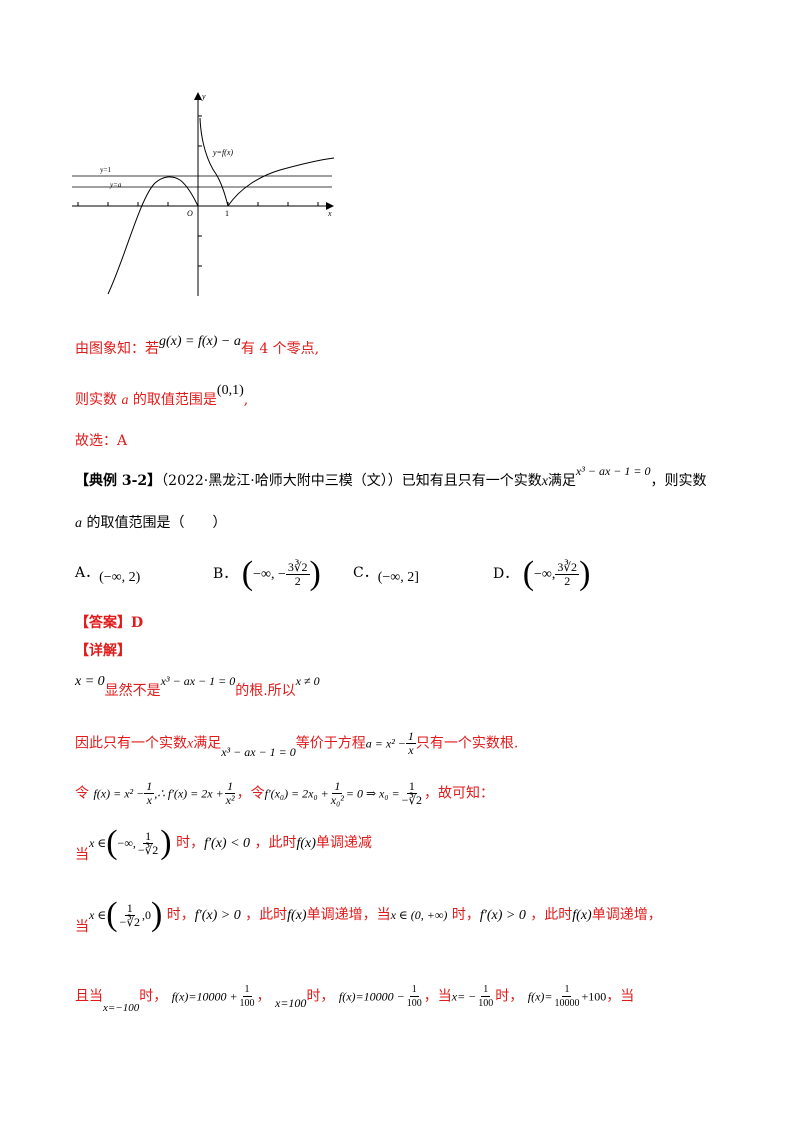 This screenshot has width=800, height=1133. I want to click on text: 的取值范围是, so click(174, 400).